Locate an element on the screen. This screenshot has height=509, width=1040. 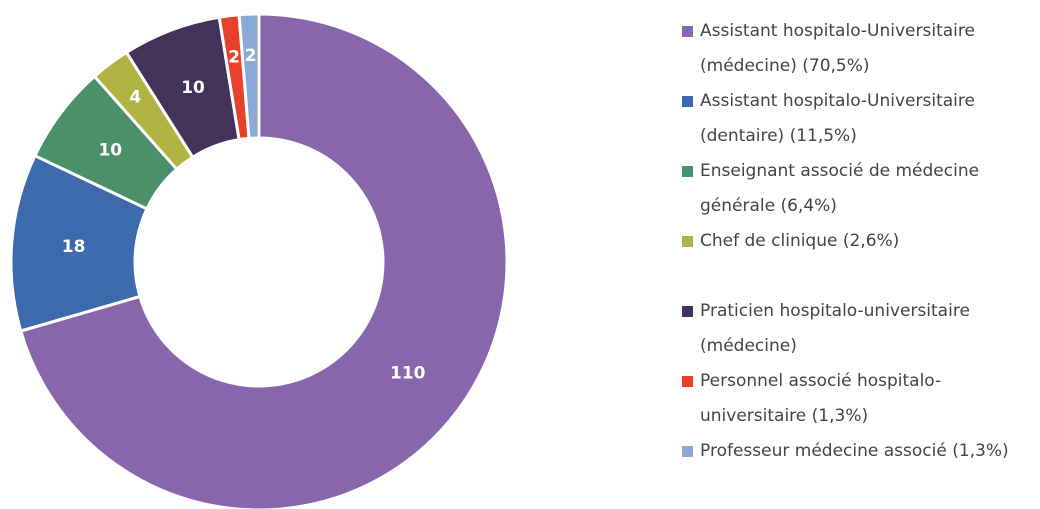
slice is located at coordinates (249, 76).